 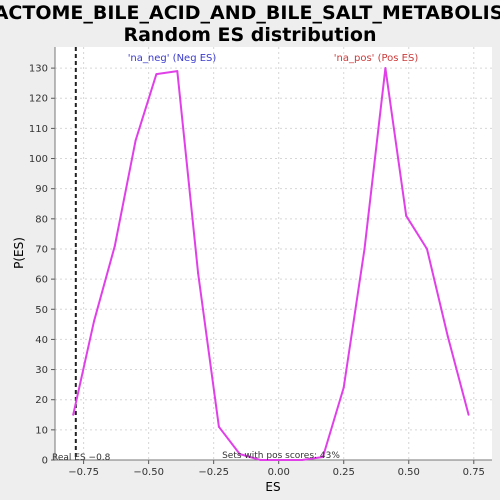 I want to click on y-tick-label: 0, so click(x=45, y=461).